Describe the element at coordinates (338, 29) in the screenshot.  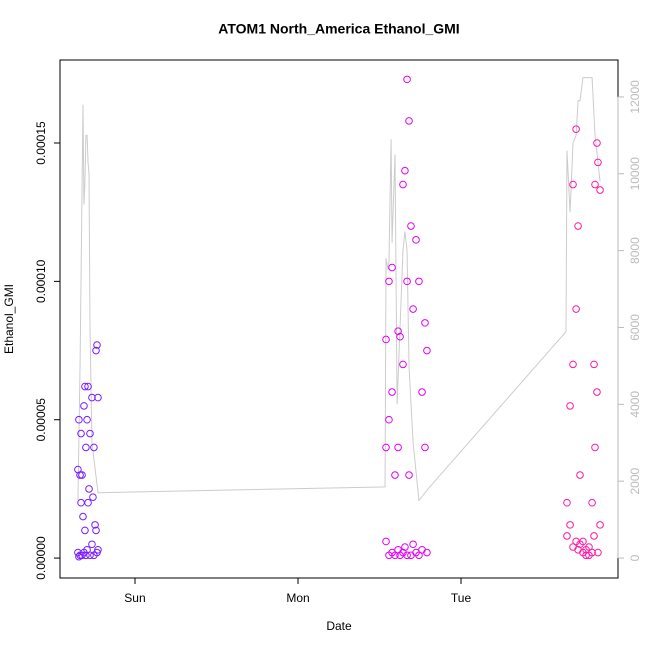
I see `chart-title: ATOM1 North_America Ethanol_GMI` at that location.